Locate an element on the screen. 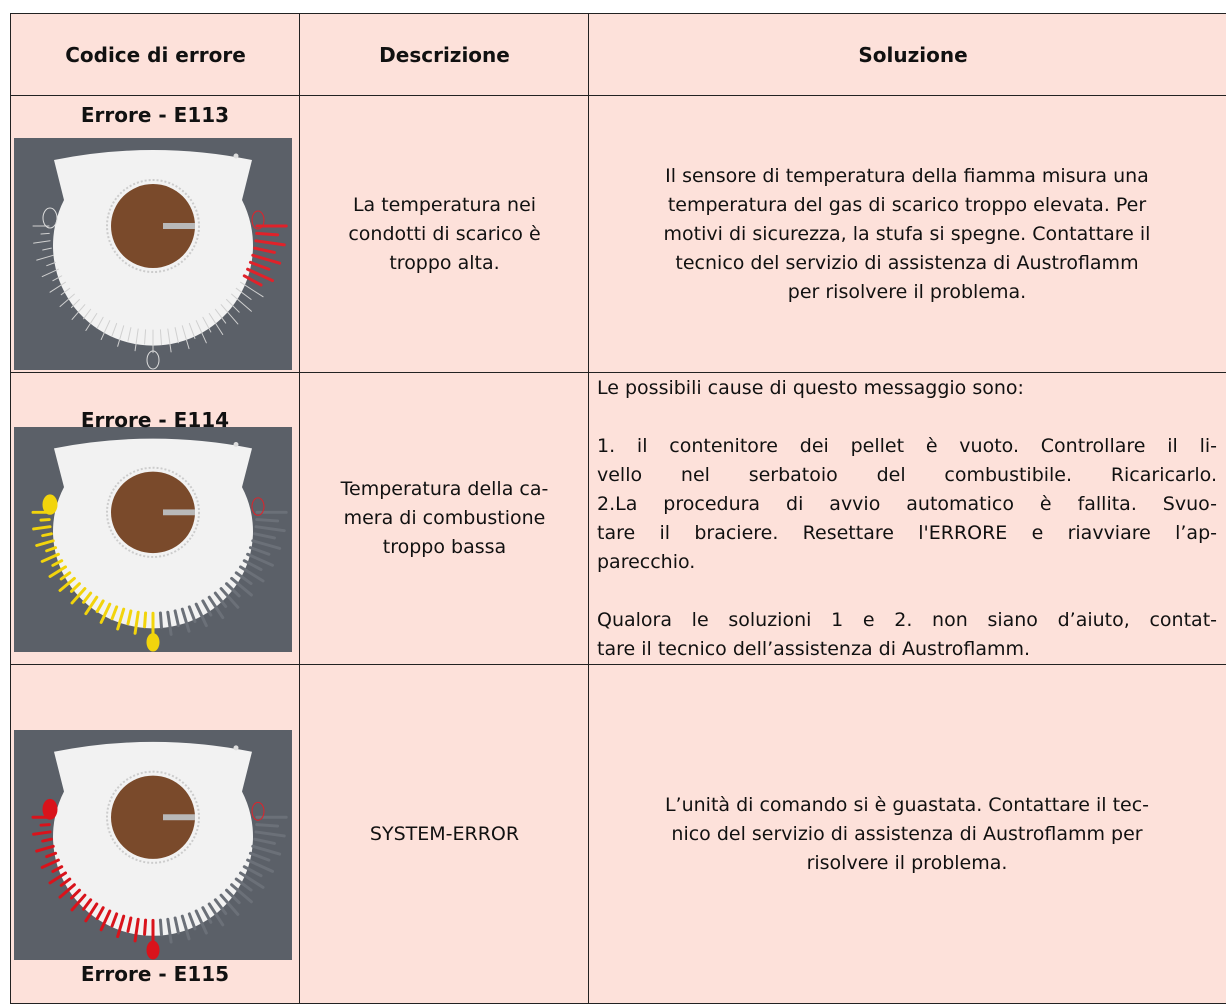 The width and height of the screenshot is (1226, 1004). header-cell: Soluzione is located at coordinates (907, 54).